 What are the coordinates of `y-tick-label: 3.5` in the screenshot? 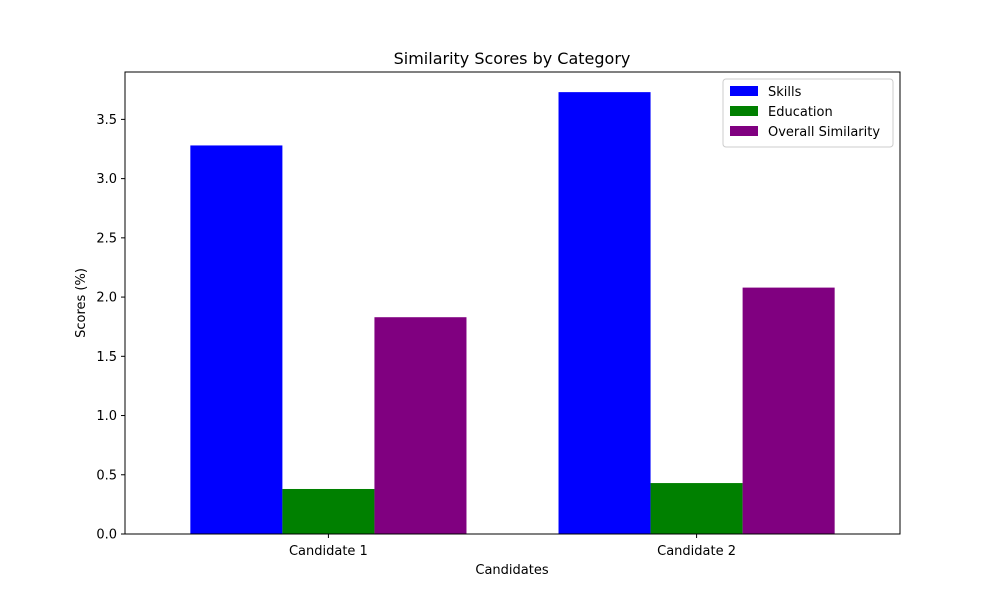 It's located at (106, 120).